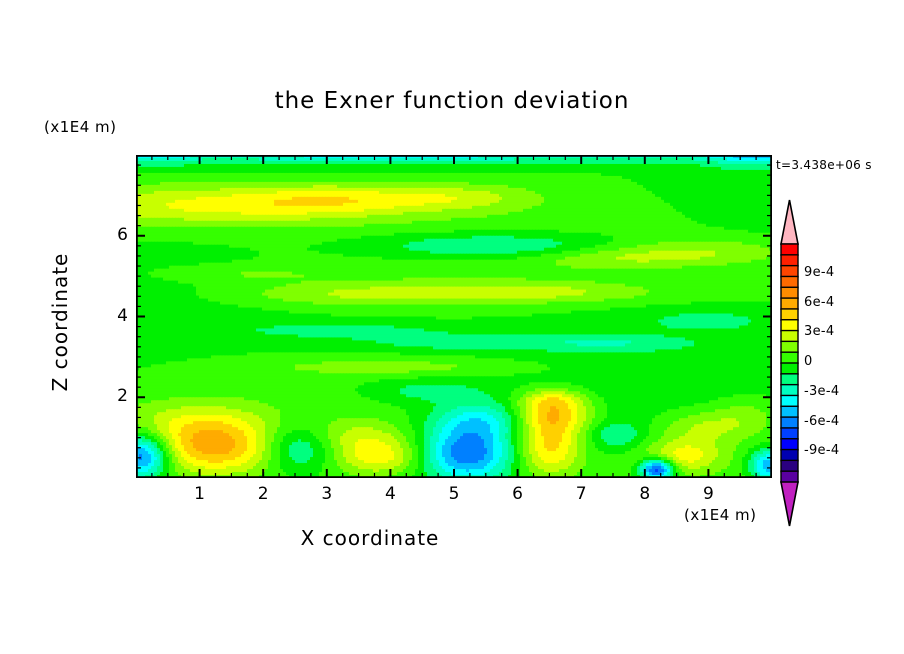  What do you see at coordinates (113, 235) in the screenshot?
I see `y-tick-label: 6` at bounding box center [113, 235].